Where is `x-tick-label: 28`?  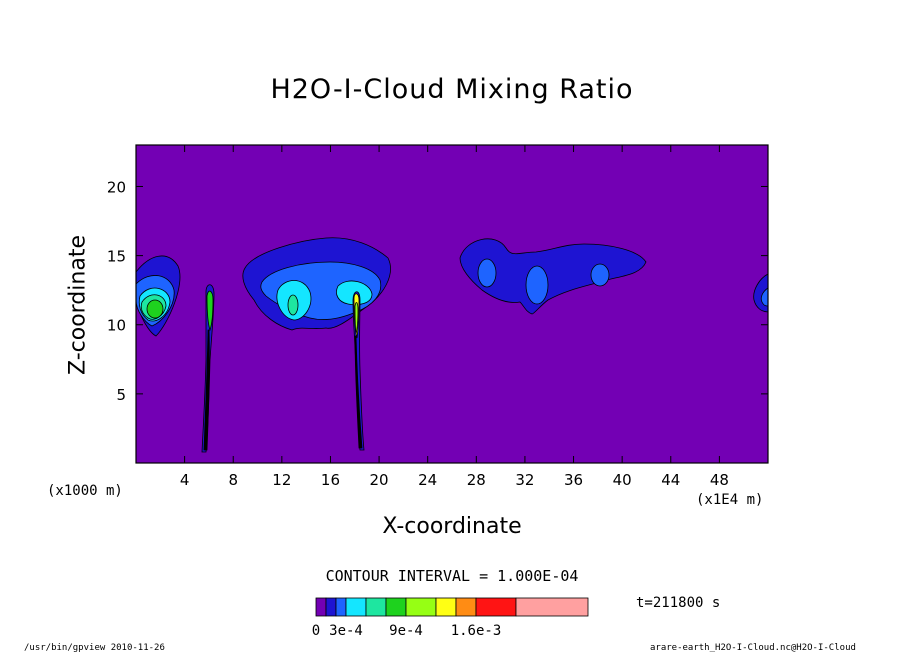
x-tick-label: 28 is located at coordinates (476, 480).